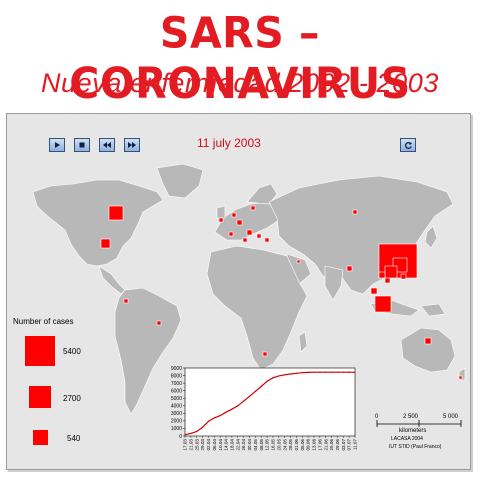 The image size is (480, 480). Describe the element at coordinates (355, 212) in the screenshot. I see `case-marker-mongolia` at that location.